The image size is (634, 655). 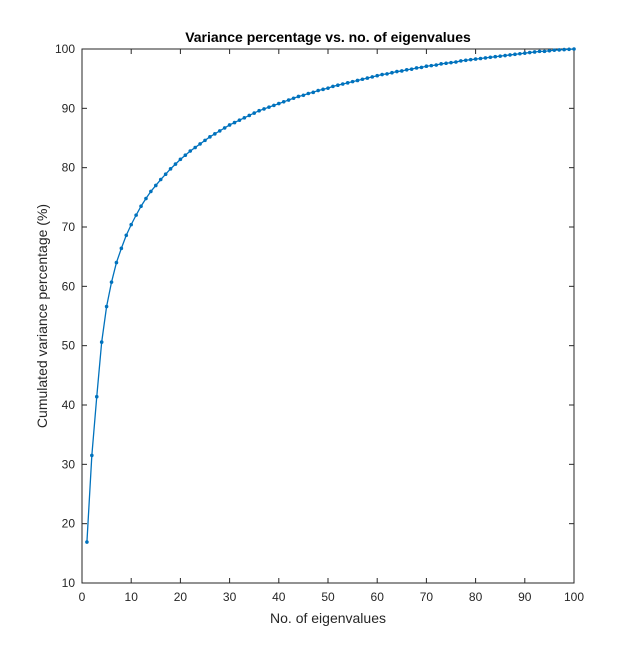 What do you see at coordinates (69, 464) in the screenshot?
I see `y-tick-label: 30` at bounding box center [69, 464].